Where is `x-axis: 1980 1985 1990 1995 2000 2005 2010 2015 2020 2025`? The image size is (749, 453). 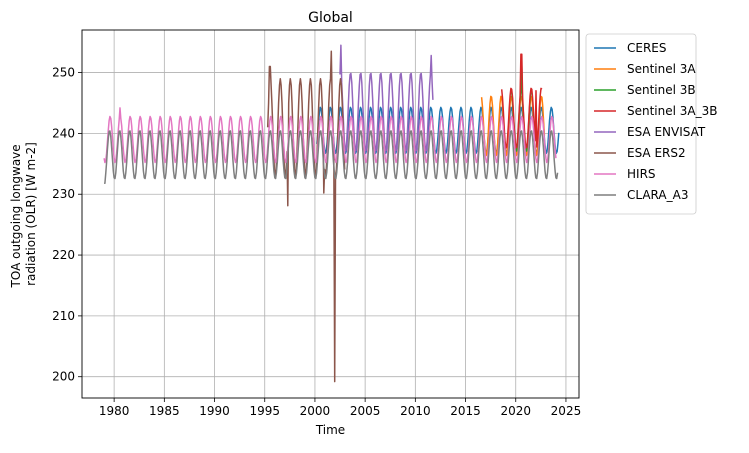 x-axis: 1980 1985 1990 1995 2000 2005 2010 2015 2020 2025 is located at coordinates (340, 408).